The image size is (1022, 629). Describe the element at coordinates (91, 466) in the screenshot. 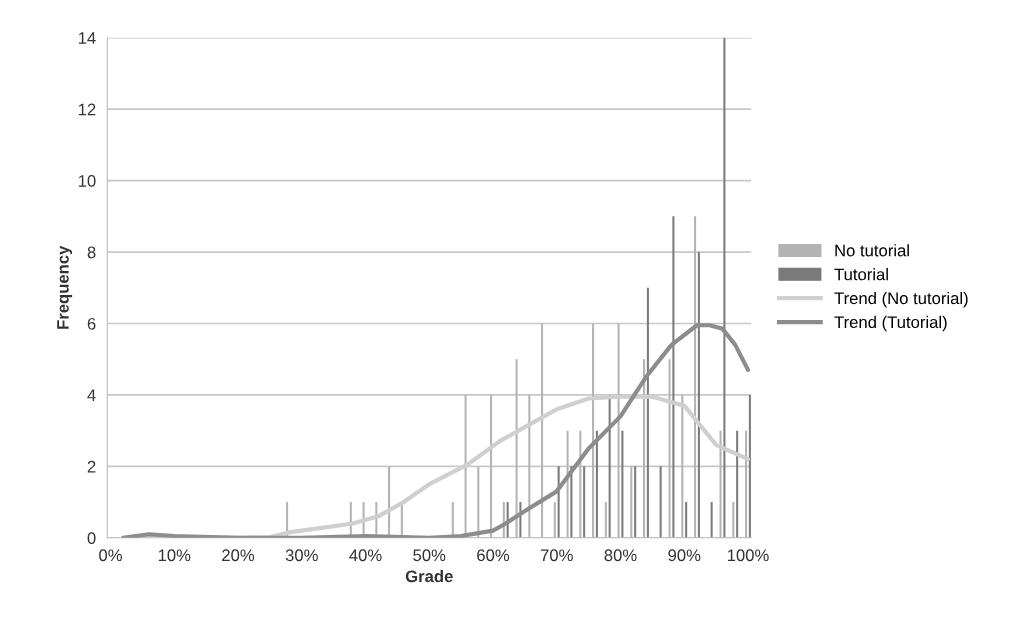

I see `y-tick-label: 2` at that location.